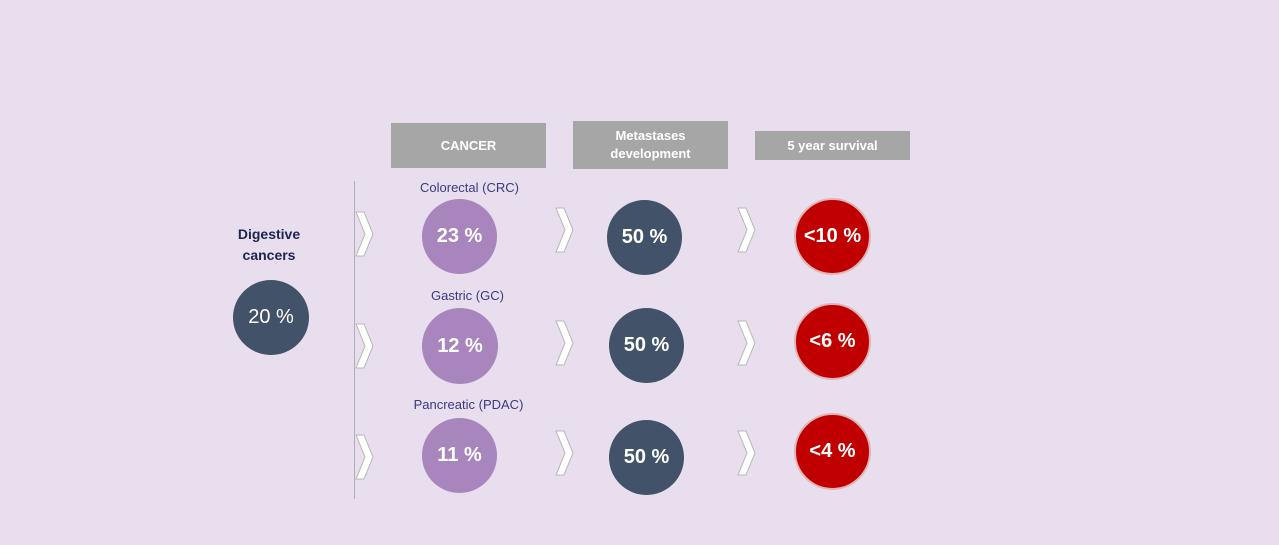 Image resolution: width=1279 pixels, height=545 pixels. What do you see at coordinates (468, 145) in the screenshot?
I see `header-cancer: CANCER` at bounding box center [468, 145].